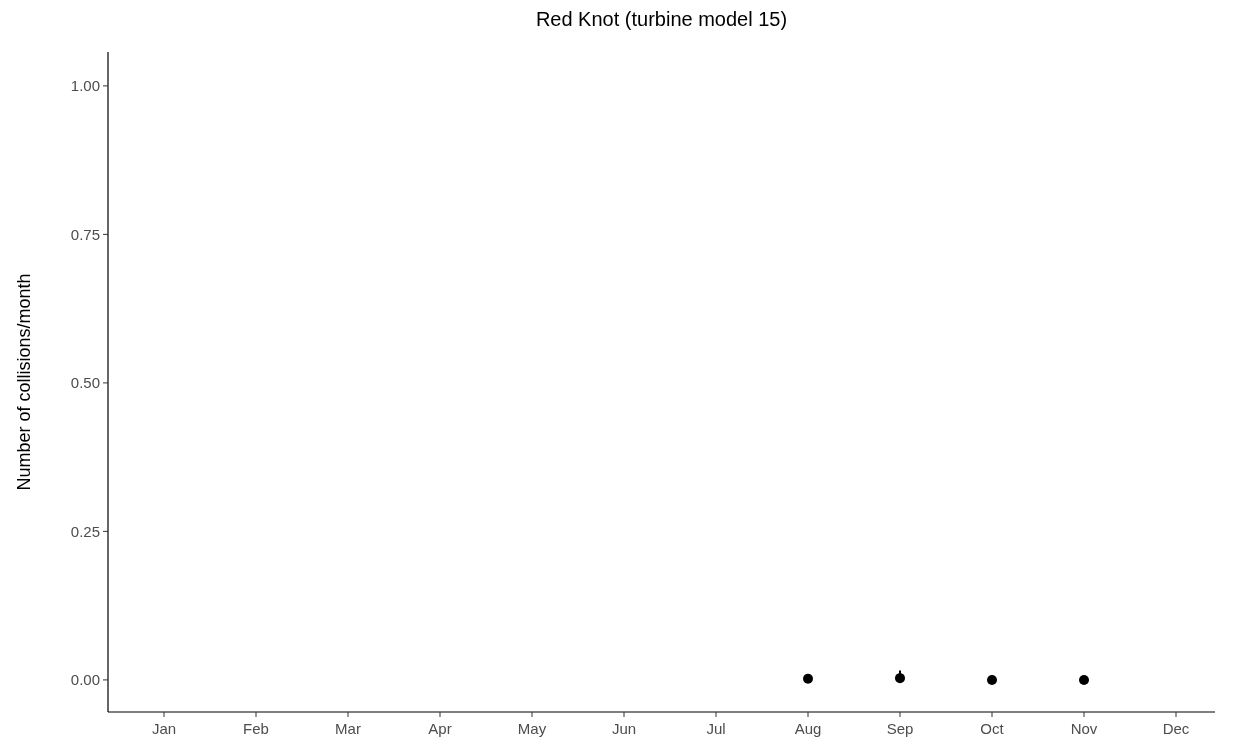  I want to click on y-axis-title: Number of collisions/month, so click(24, 382).